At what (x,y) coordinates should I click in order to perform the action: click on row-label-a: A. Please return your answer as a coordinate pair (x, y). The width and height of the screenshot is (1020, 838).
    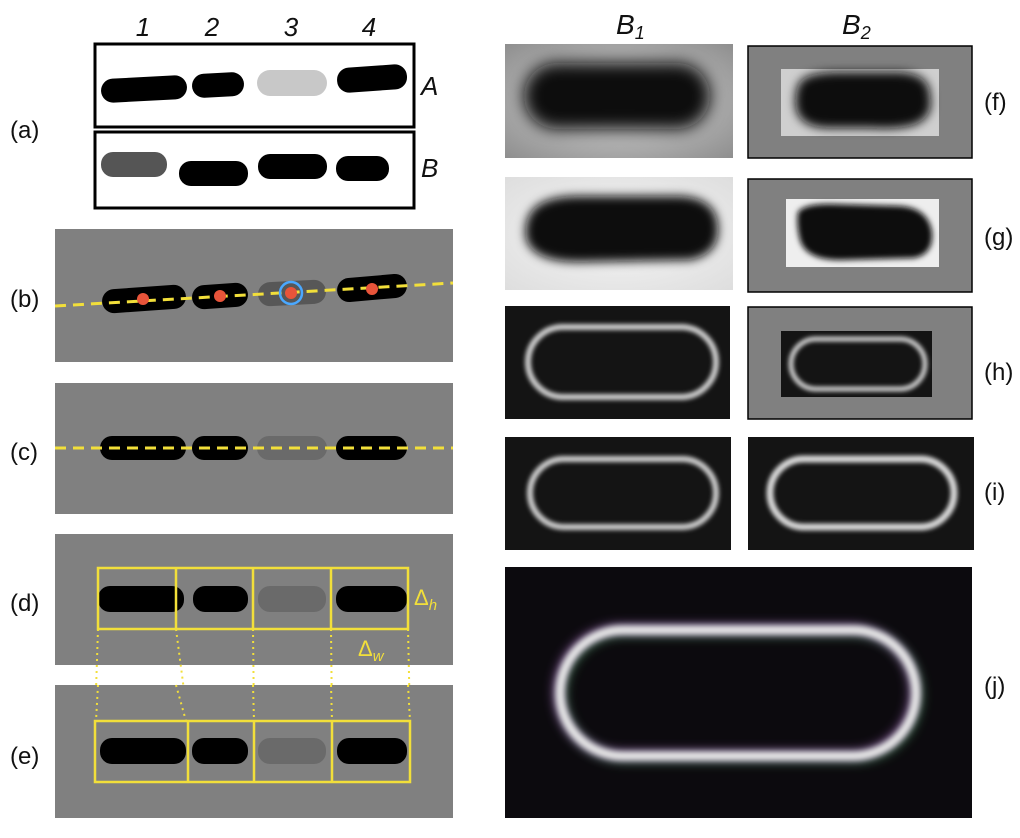
    Looking at the image, I should click on (428, 86).